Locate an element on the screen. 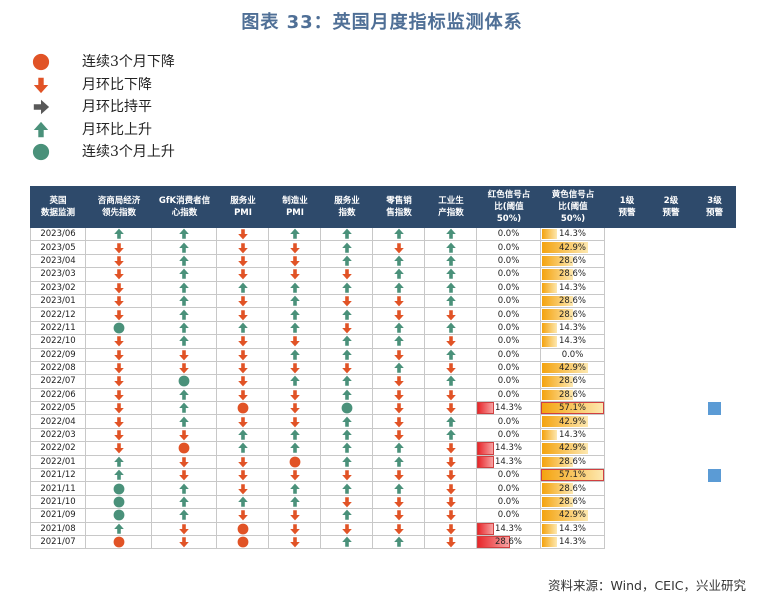  column-header: 咨商局经济 领先指数 is located at coordinates (119, 207).